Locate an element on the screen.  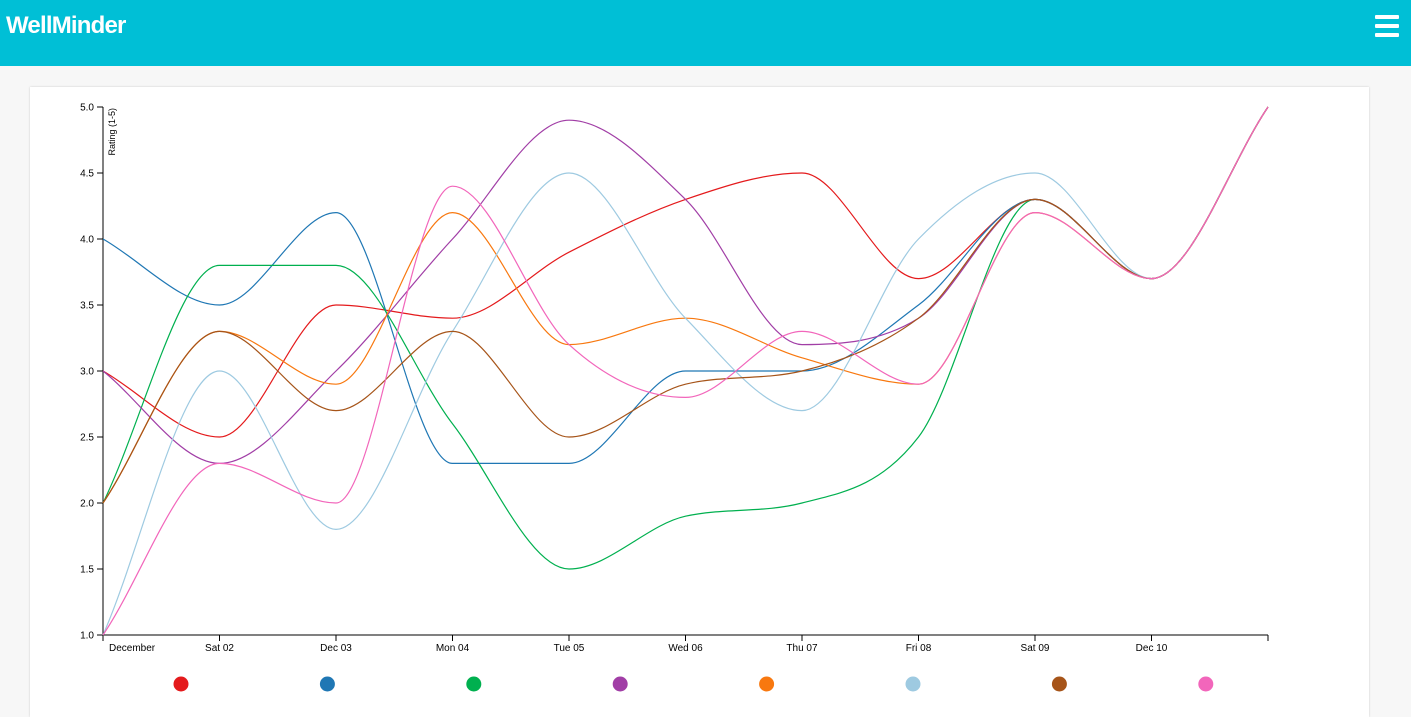
hamburger-menu-icon is located at coordinates (1387, 26).